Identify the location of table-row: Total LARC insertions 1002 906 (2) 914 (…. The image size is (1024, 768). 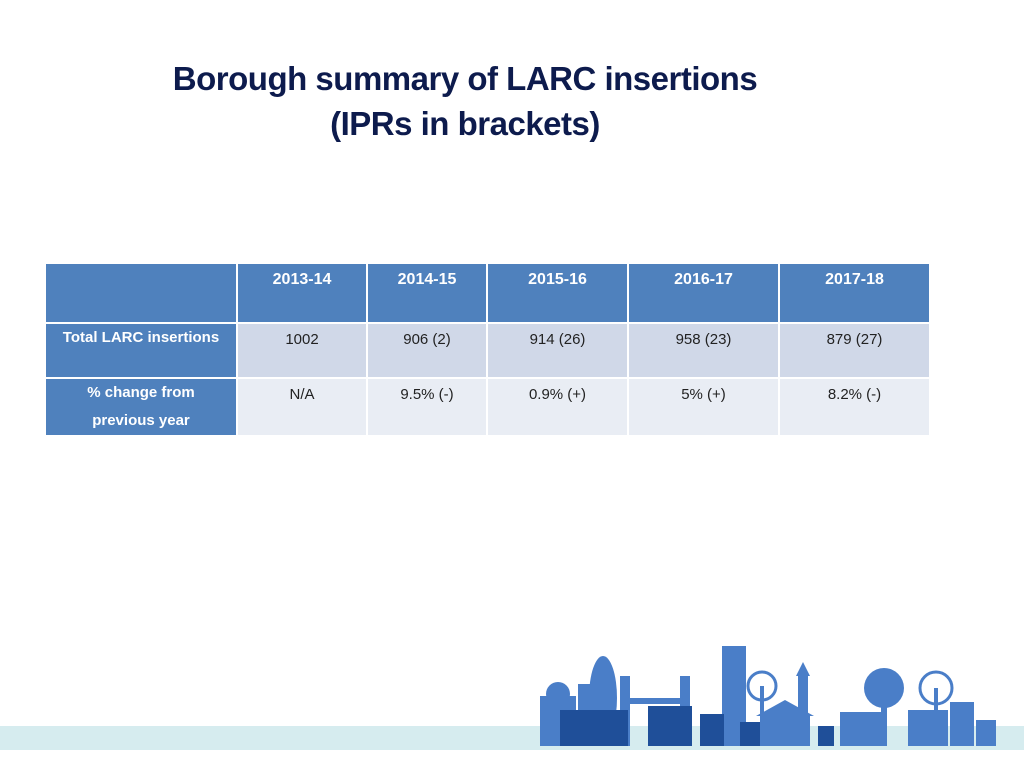
(487, 350).